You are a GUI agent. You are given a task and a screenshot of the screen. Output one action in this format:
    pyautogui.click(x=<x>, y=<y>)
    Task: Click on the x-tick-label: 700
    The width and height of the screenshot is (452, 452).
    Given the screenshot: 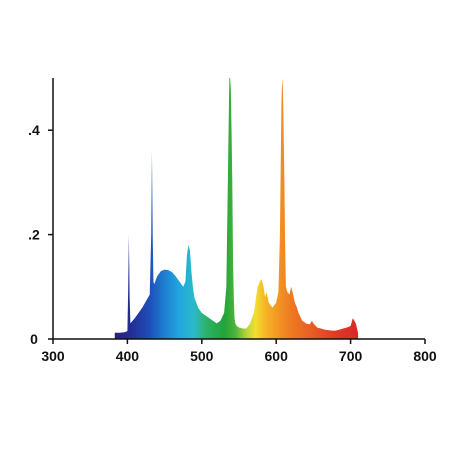 What is the action you would take?
    pyautogui.click(x=351, y=356)
    